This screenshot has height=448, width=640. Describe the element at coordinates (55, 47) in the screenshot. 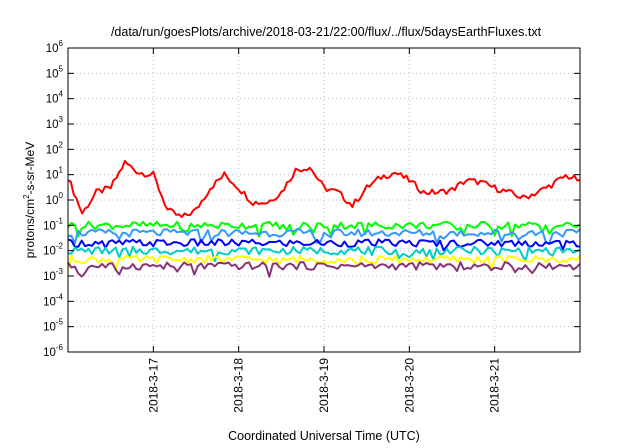

I see `y-tick-label: 10⁶` at that location.